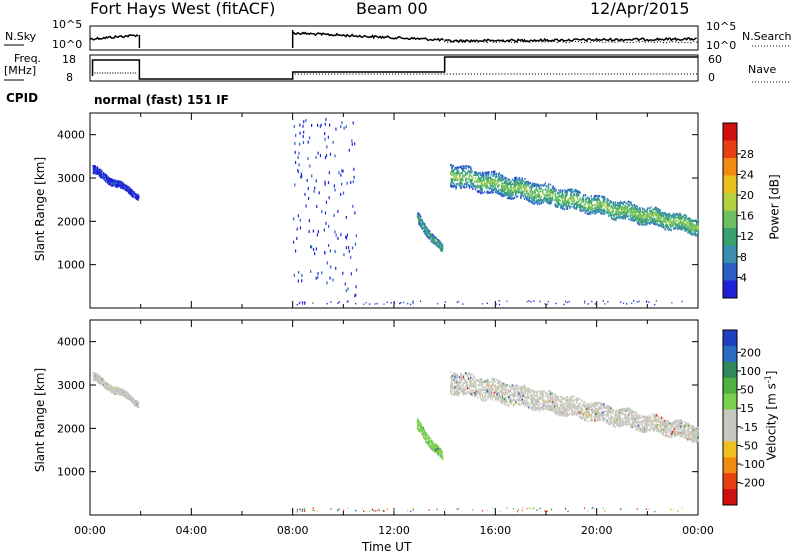 The width and height of the screenshot is (800, 554). What do you see at coordinates (747, 216) in the screenshot?
I see `colorbar-tick-label: 16` at bounding box center [747, 216].